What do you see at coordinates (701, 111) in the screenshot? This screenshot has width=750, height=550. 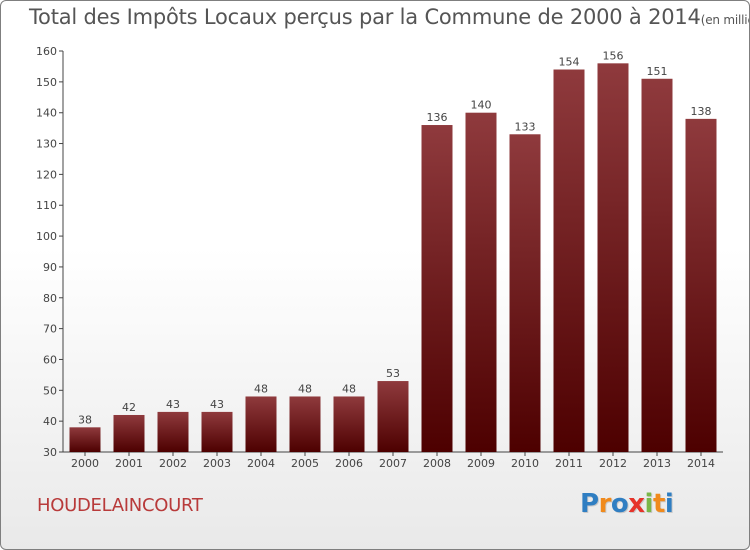 I see `value-label-2014: 138` at bounding box center [701, 111].